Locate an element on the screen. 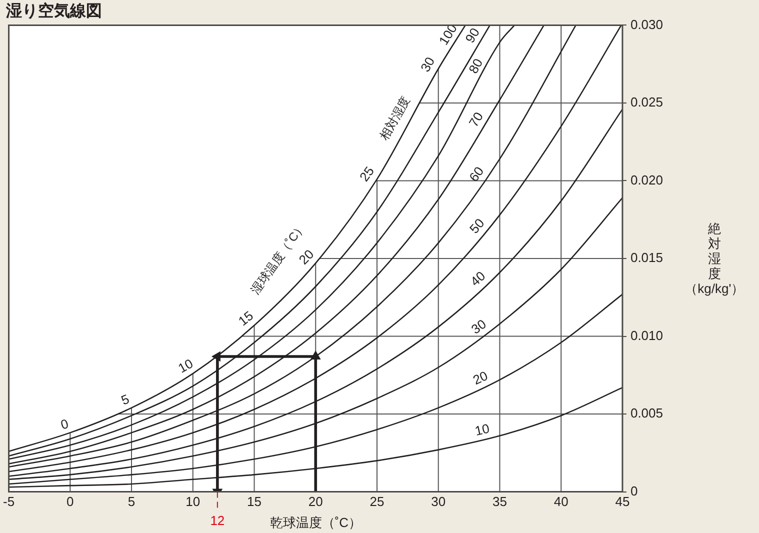 Image resolution: width=759 pixels, height=533 pixels. x-tick-label: 30 is located at coordinates (438, 502).